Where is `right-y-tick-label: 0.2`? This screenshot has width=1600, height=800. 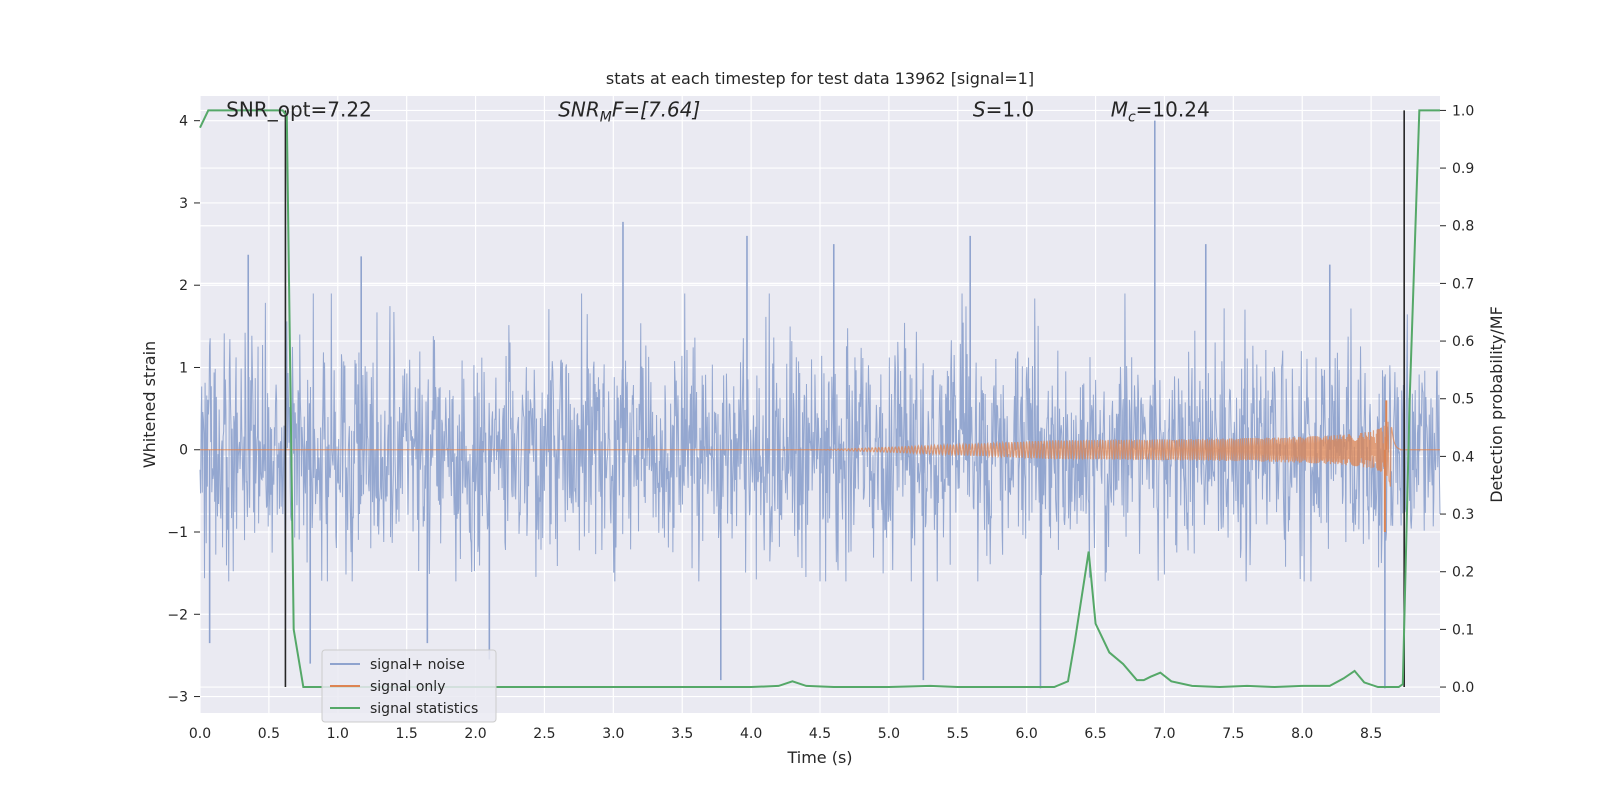 right-y-tick-label: 0.2 is located at coordinates (1463, 573).